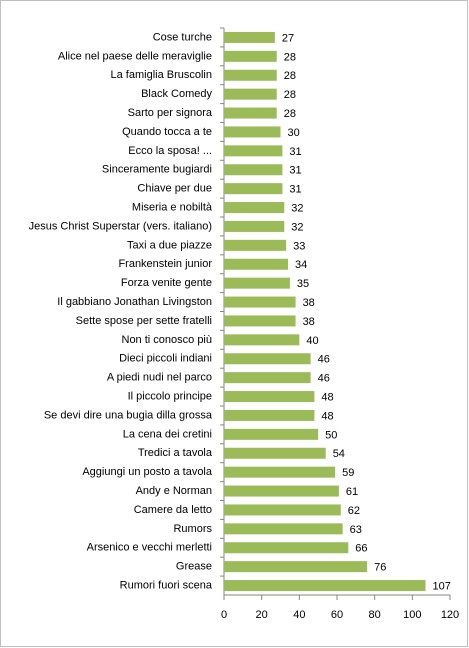 This screenshot has height=648, width=469. What do you see at coordinates (147, 472) in the screenshot?
I see `y-tick-label: Aggiungi un posto a tavola` at bounding box center [147, 472].